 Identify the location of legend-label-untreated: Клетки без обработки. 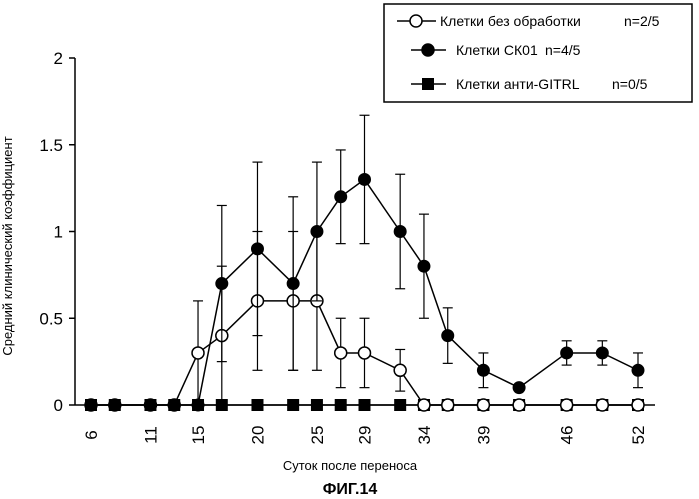
(510, 21).